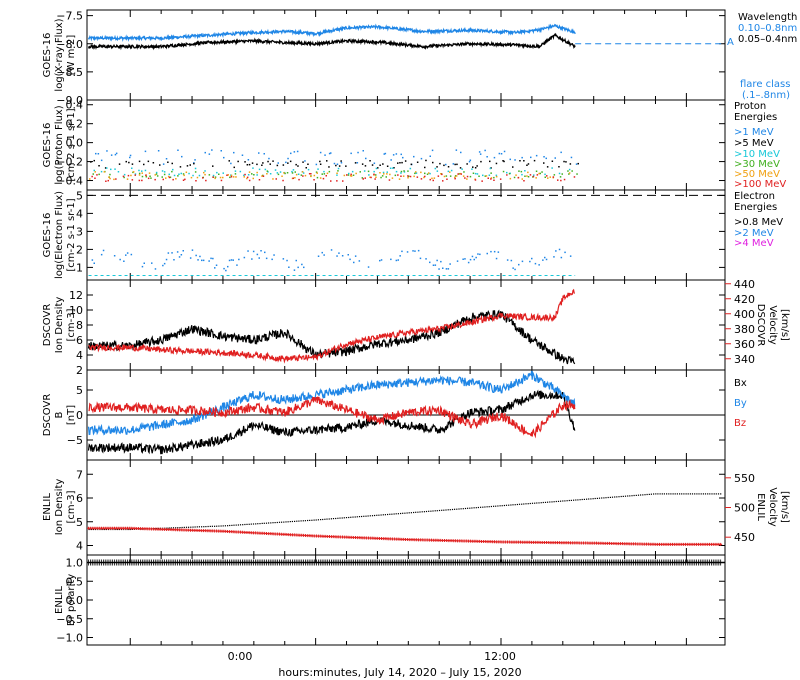  Describe the element at coordinates (69, 181) in the screenshot. I see `y-tick-label: −0.4` at that location.